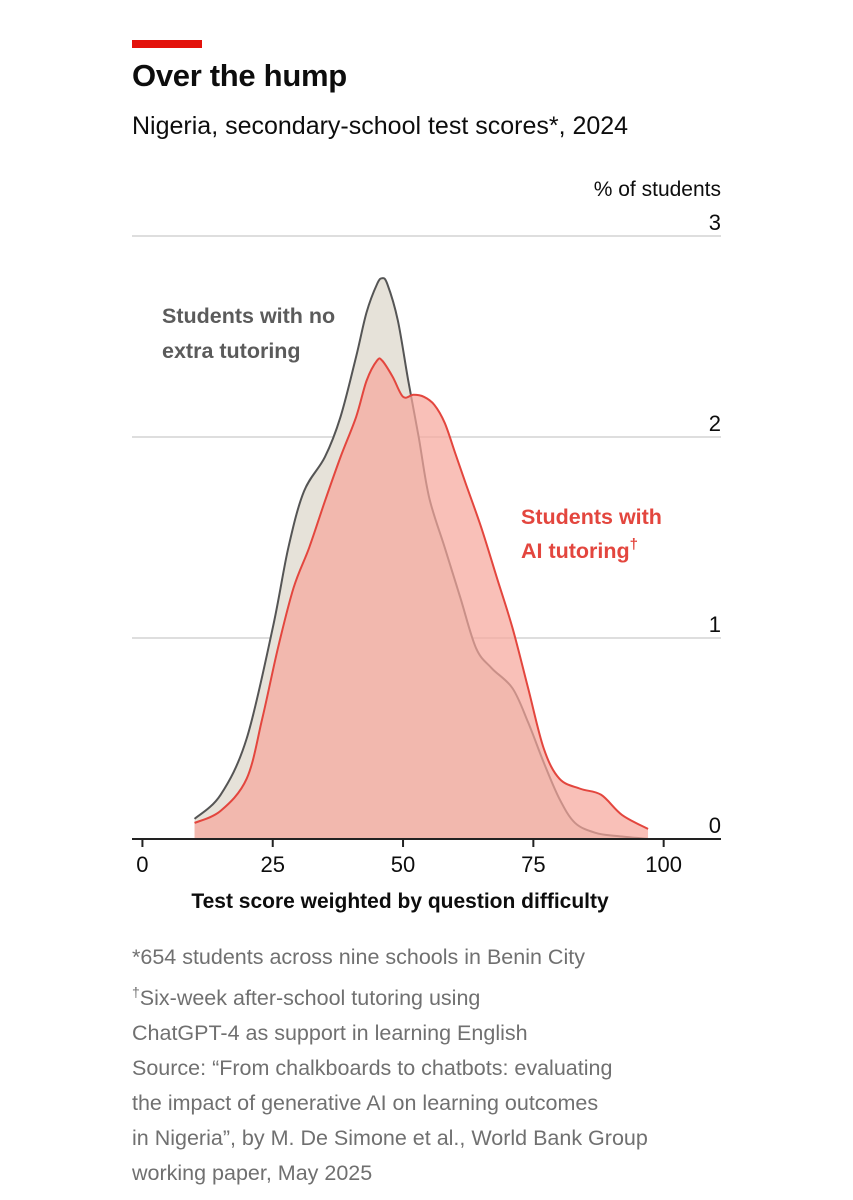 This screenshot has width=853, height=1200. What do you see at coordinates (533, 864) in the screenshot?
I see `x-tick-label: 75` at bounding box center [533, 864].